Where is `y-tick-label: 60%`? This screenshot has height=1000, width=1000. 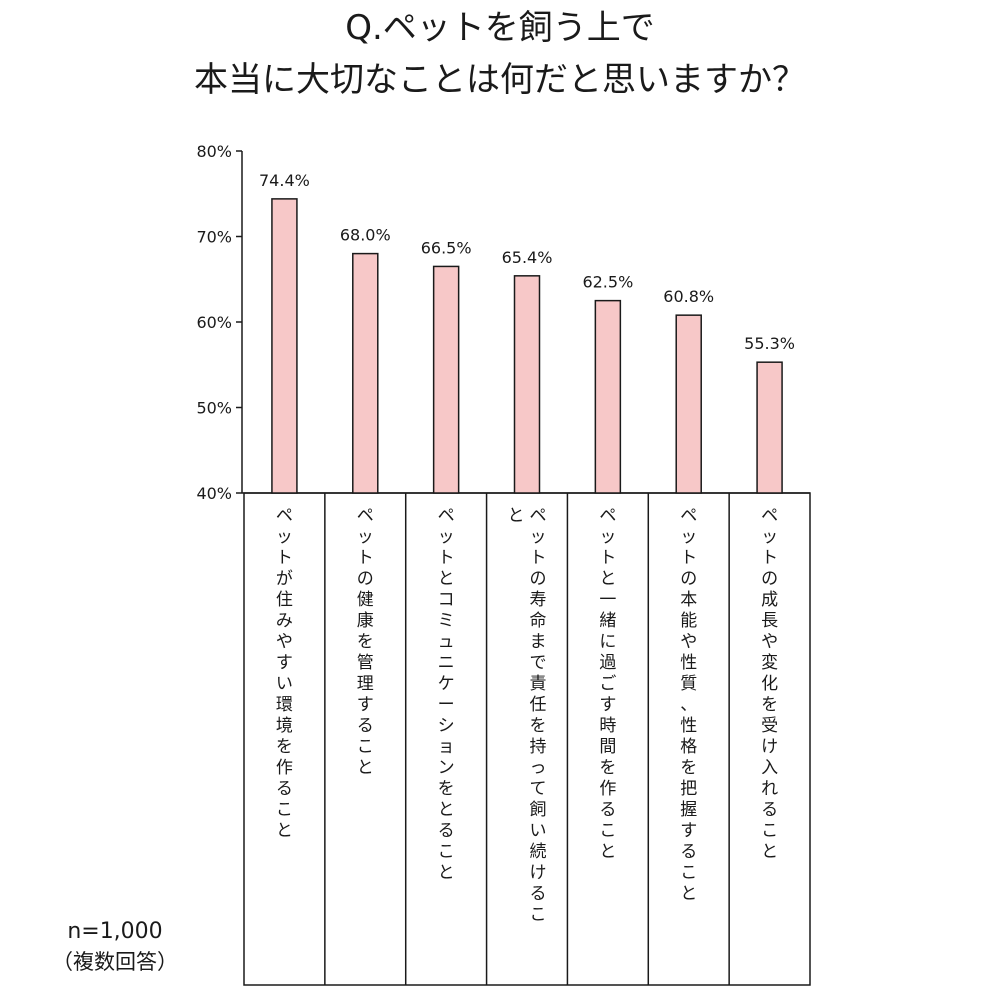
y-tick-label: 60% is located at coordinates (214, 322).